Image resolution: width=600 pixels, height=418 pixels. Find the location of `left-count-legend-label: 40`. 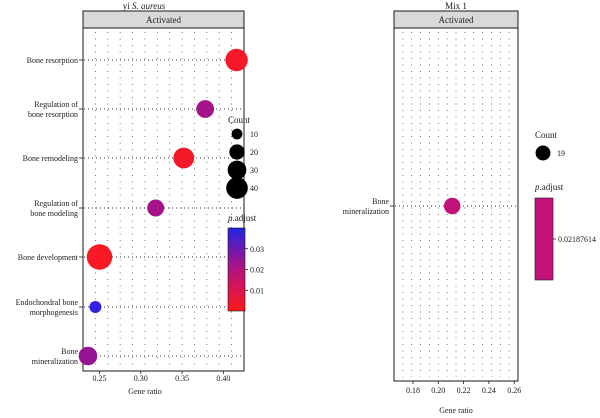

left-count-legend-label: 40 is located at coordinates (254, 188).